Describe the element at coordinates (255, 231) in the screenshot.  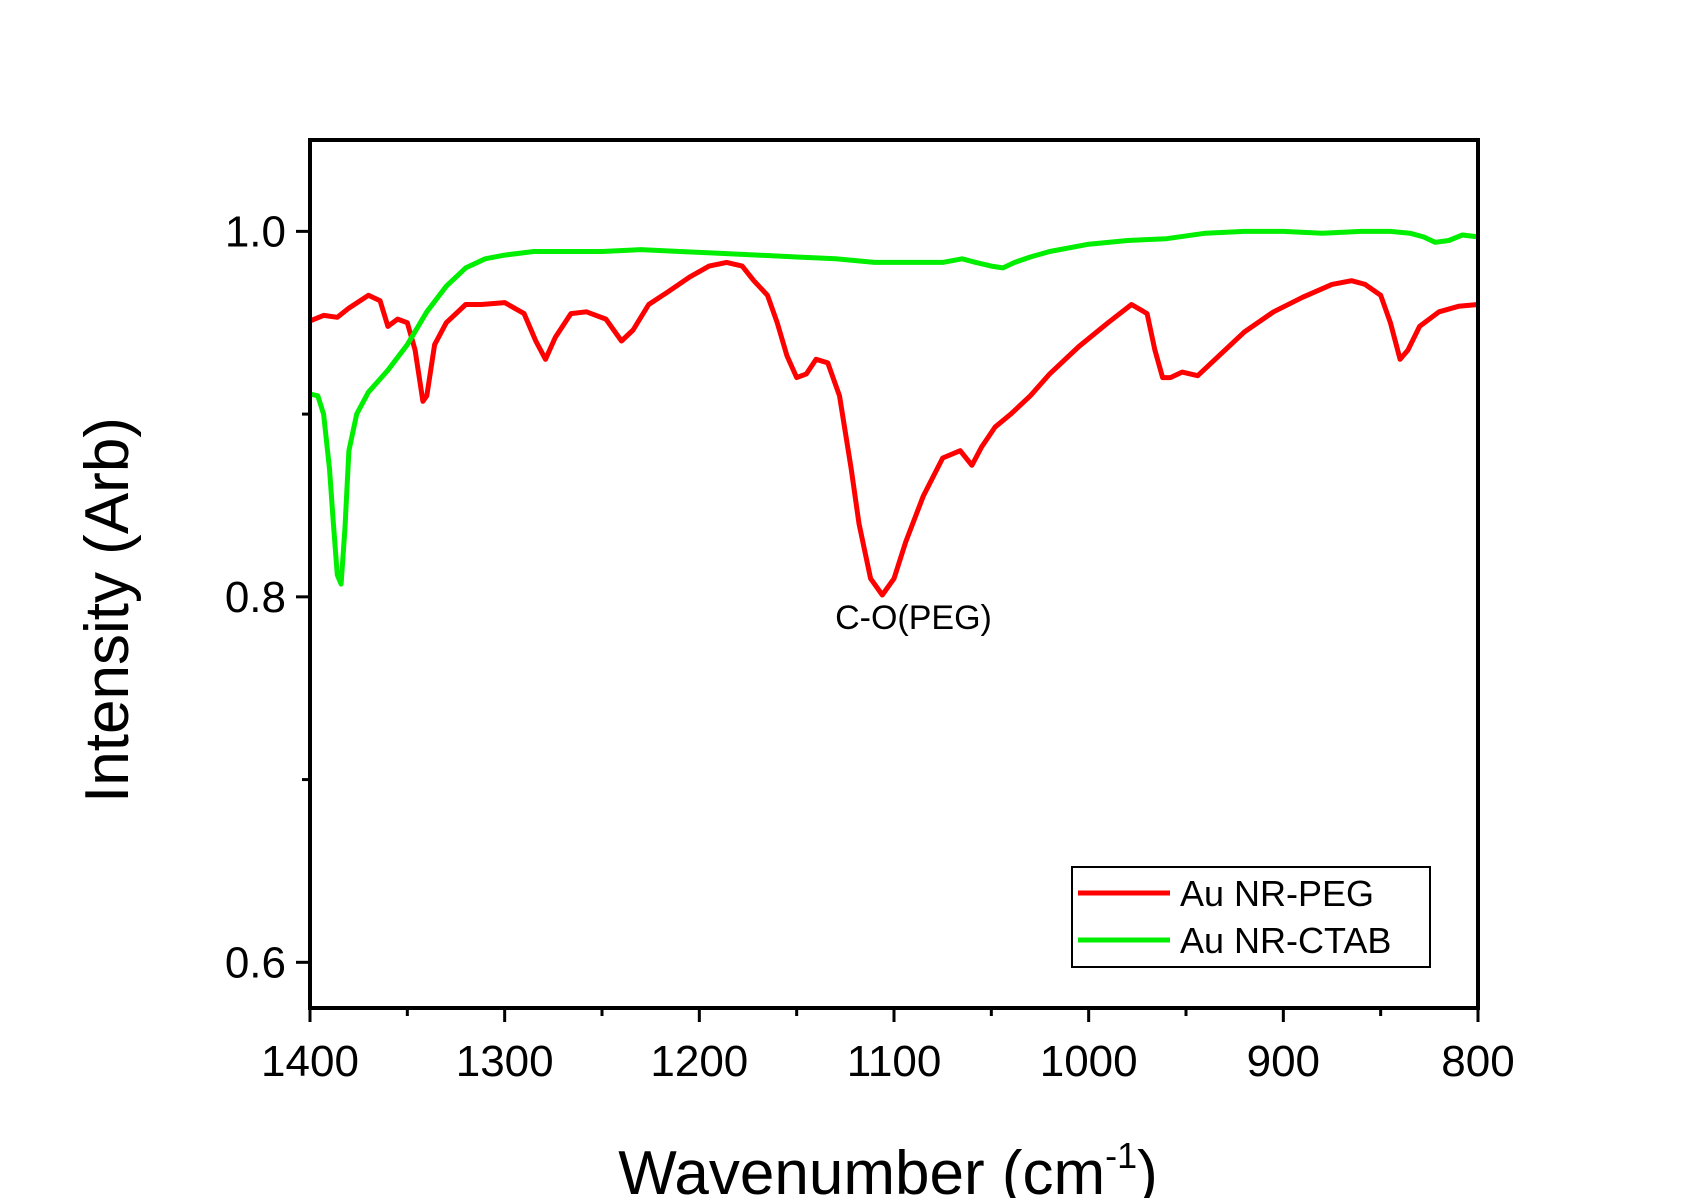
I see `y-tick-label: 1.0` at that location.